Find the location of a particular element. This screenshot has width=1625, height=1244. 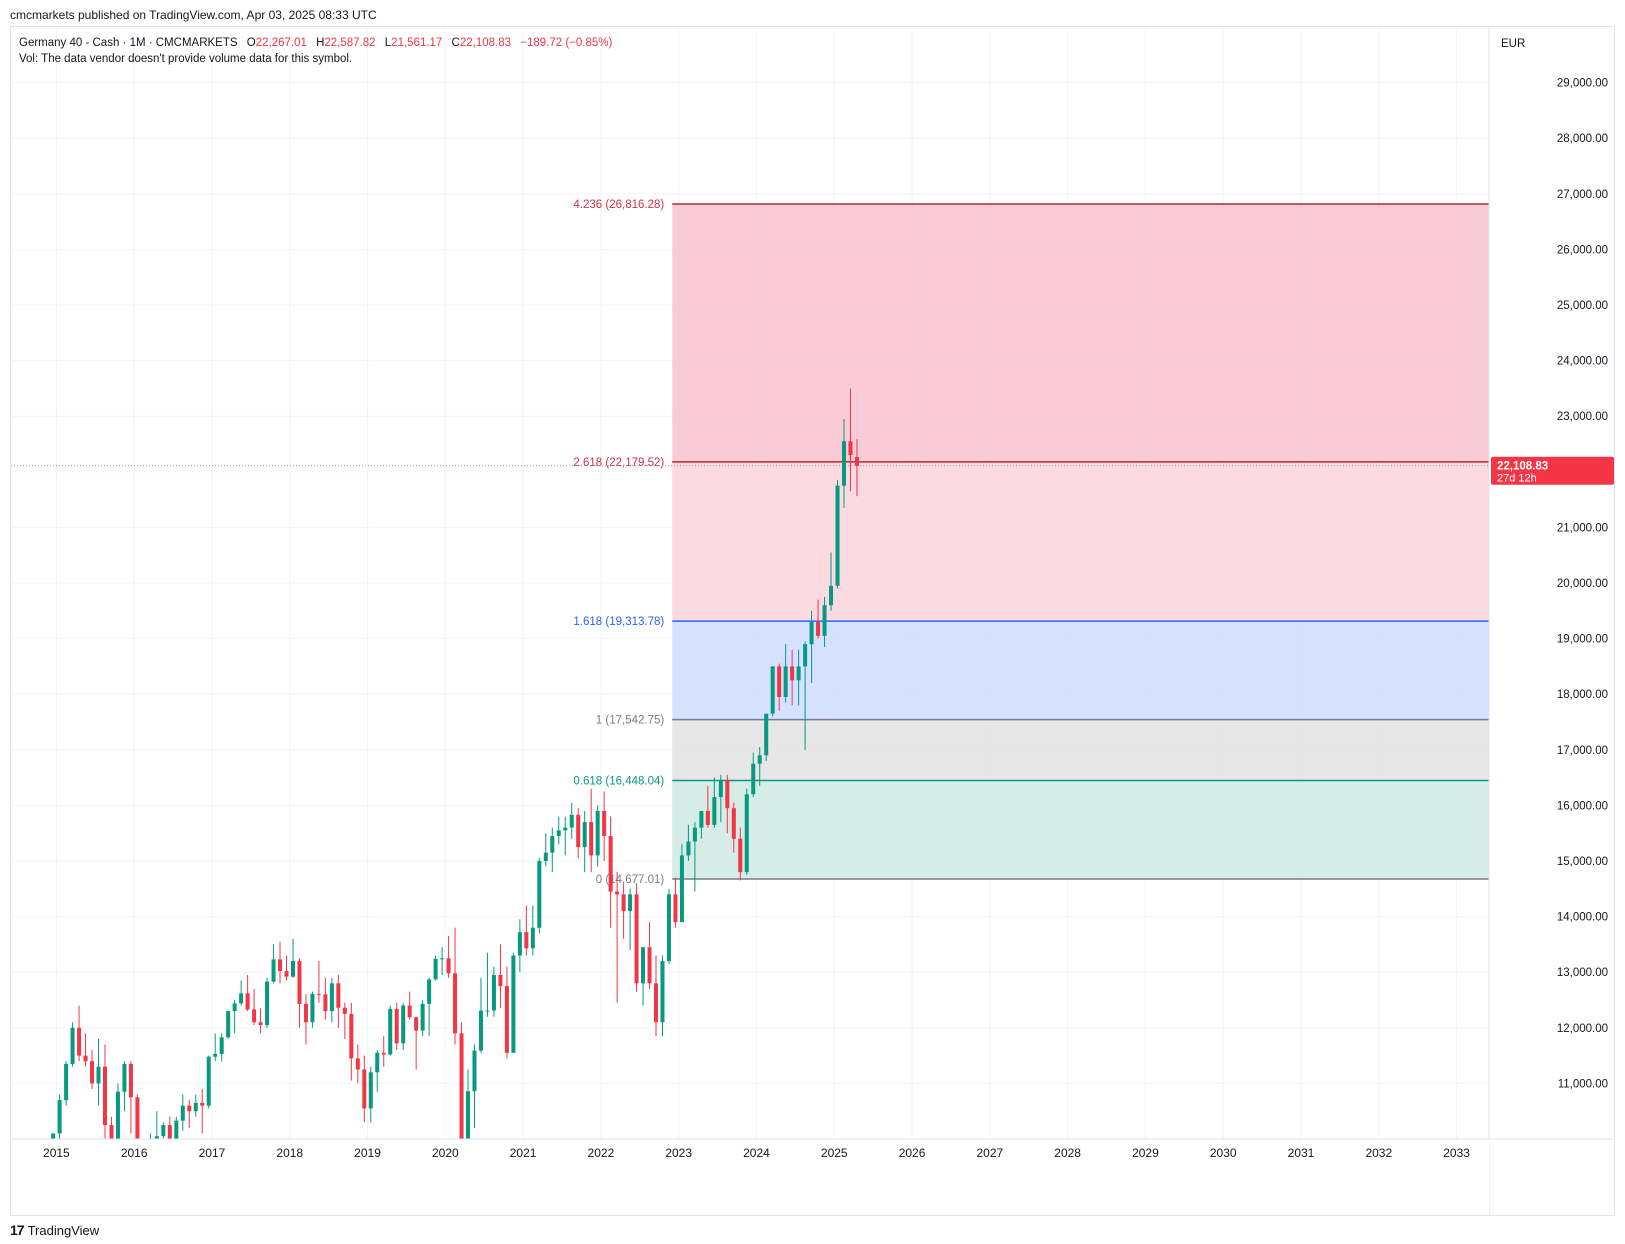

tradingview-logo-icon: 17 is located at coordinates (17, 1230).